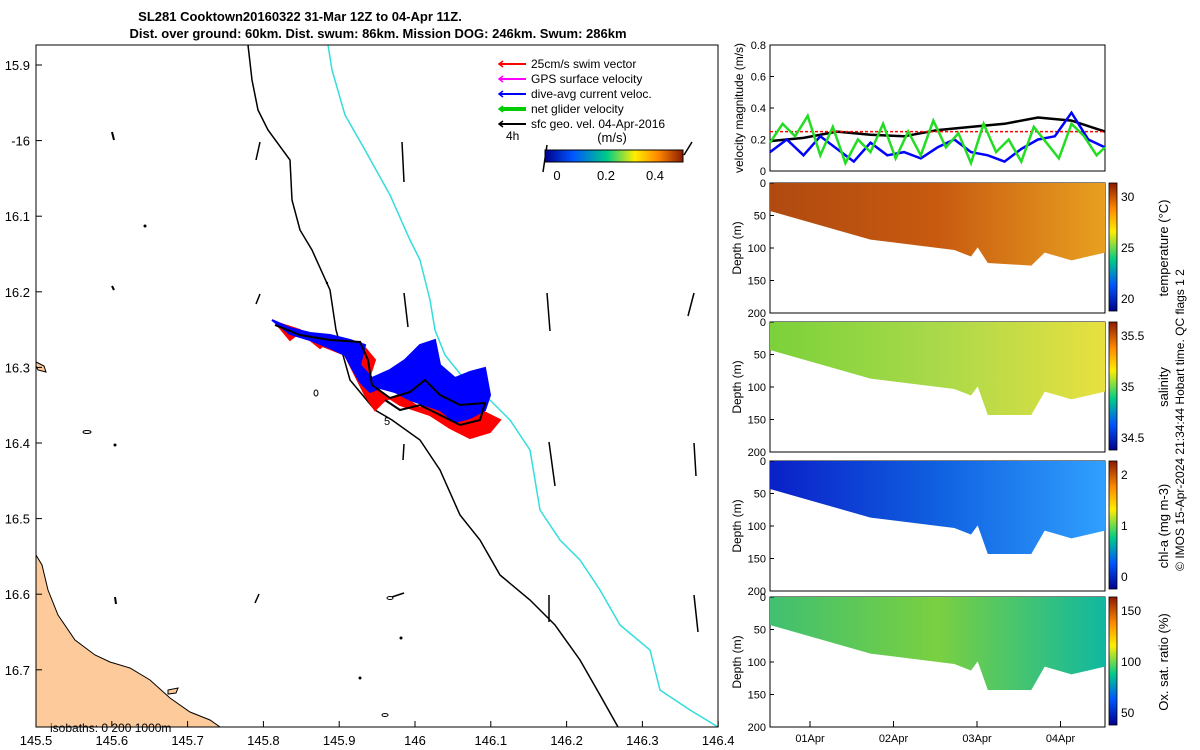 The width and height of the screenshot is (1200, 750). I want to click on colorbar-unit: (m/s), so click(612, 137).